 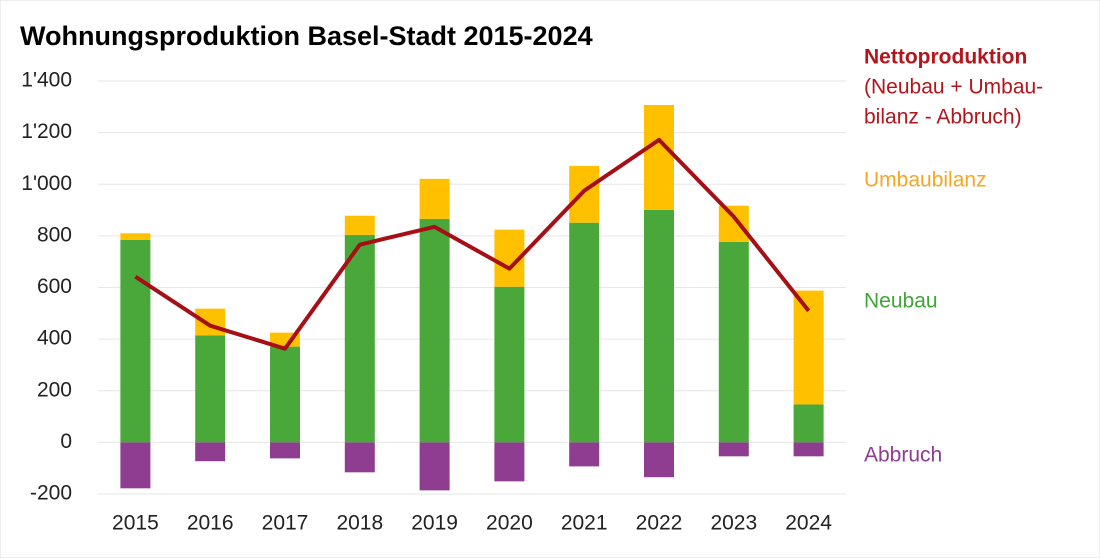 I want to click on legend-note: (Neubau + Umbau-, so click(x=953, y=87).